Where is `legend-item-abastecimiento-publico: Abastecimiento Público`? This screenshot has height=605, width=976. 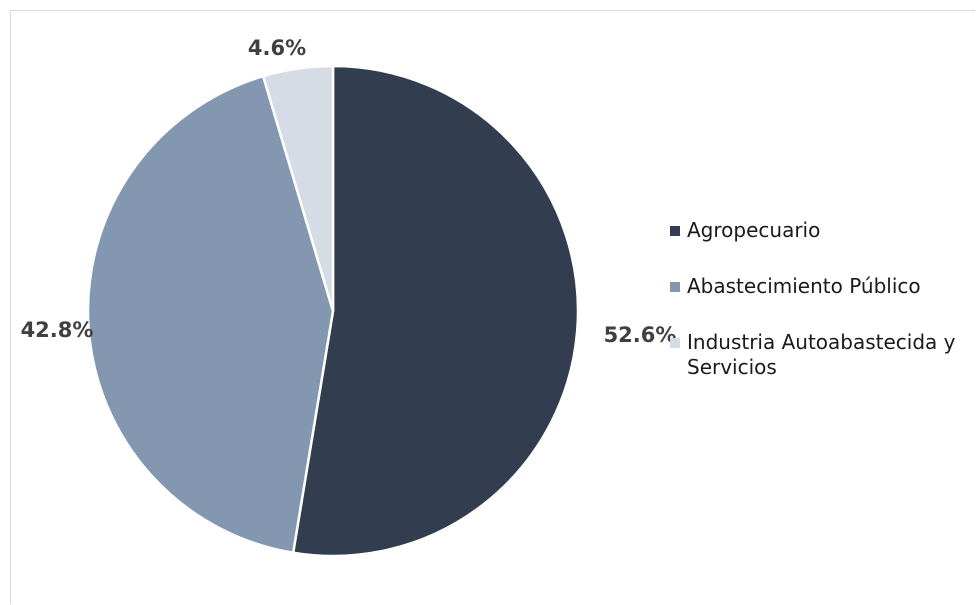
legend-item-abastecimiento-publico: Abastecimiento Público is located at coordinates (822, 286).